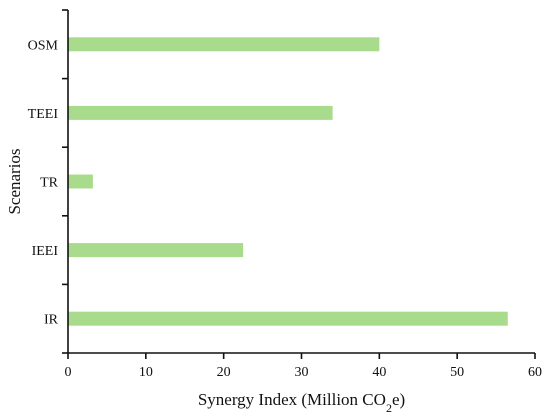  What do you see at coordinates (68, 372) in the screenshot?
I see `x-tick-label: 0` at bounding box center [68, 372].